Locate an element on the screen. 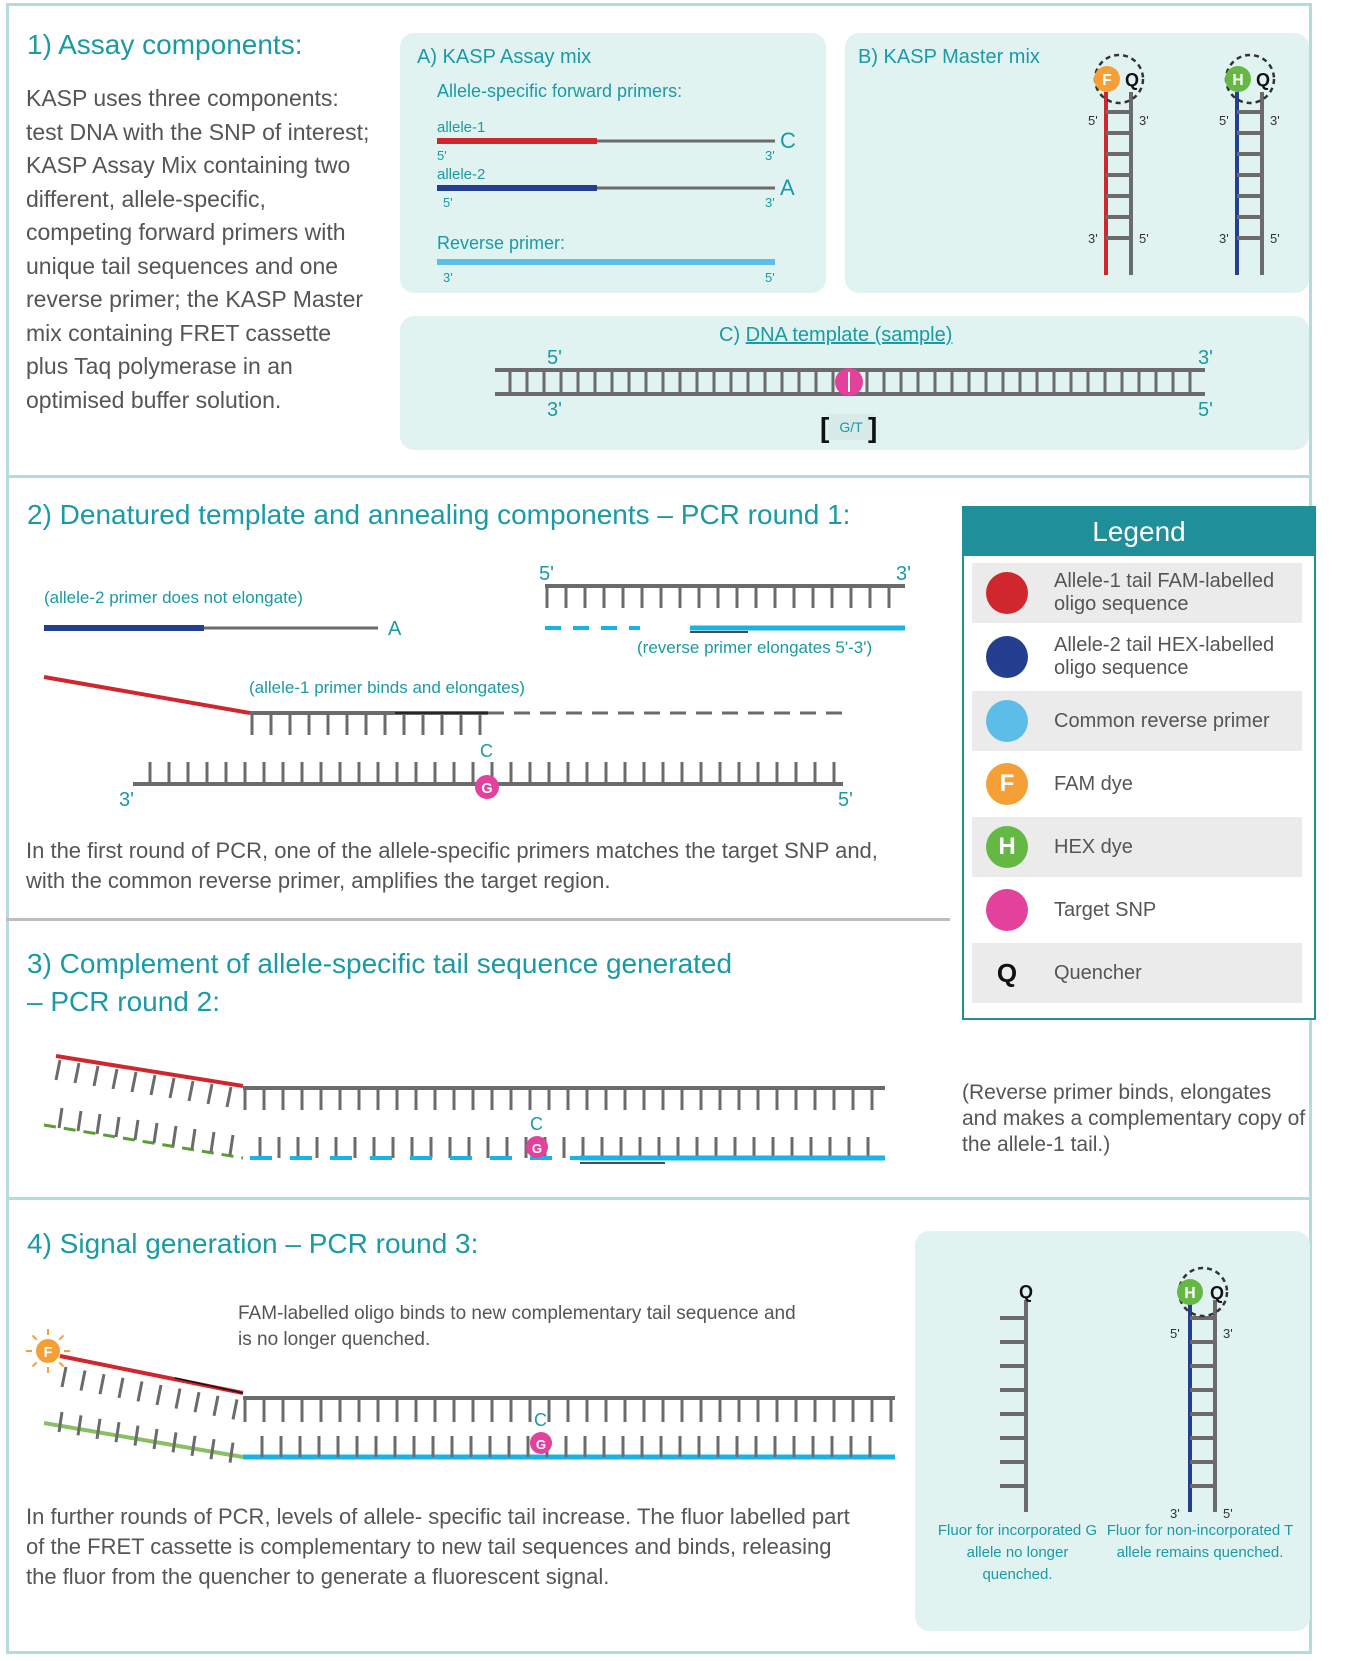 The image size is (1349, 1661). panel-a-title: A) KASP Assay mix is located at coordinates (504, 57).